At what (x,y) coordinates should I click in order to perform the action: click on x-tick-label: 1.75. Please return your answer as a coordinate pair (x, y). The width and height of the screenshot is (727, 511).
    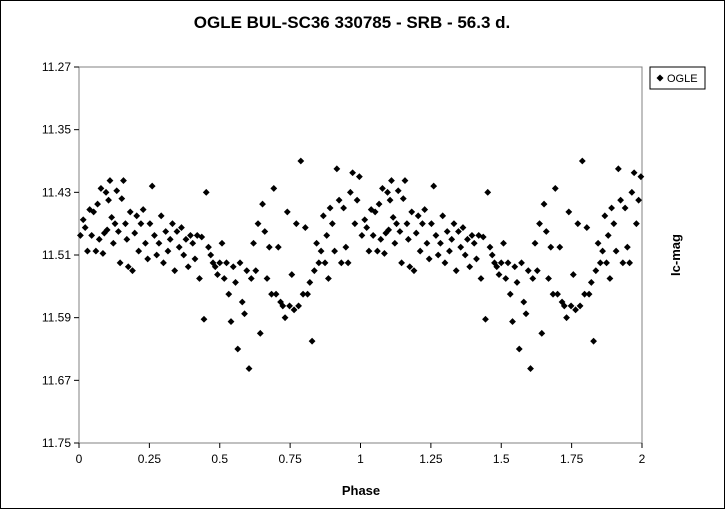
    Looking at the image, I should click on (572, 459).